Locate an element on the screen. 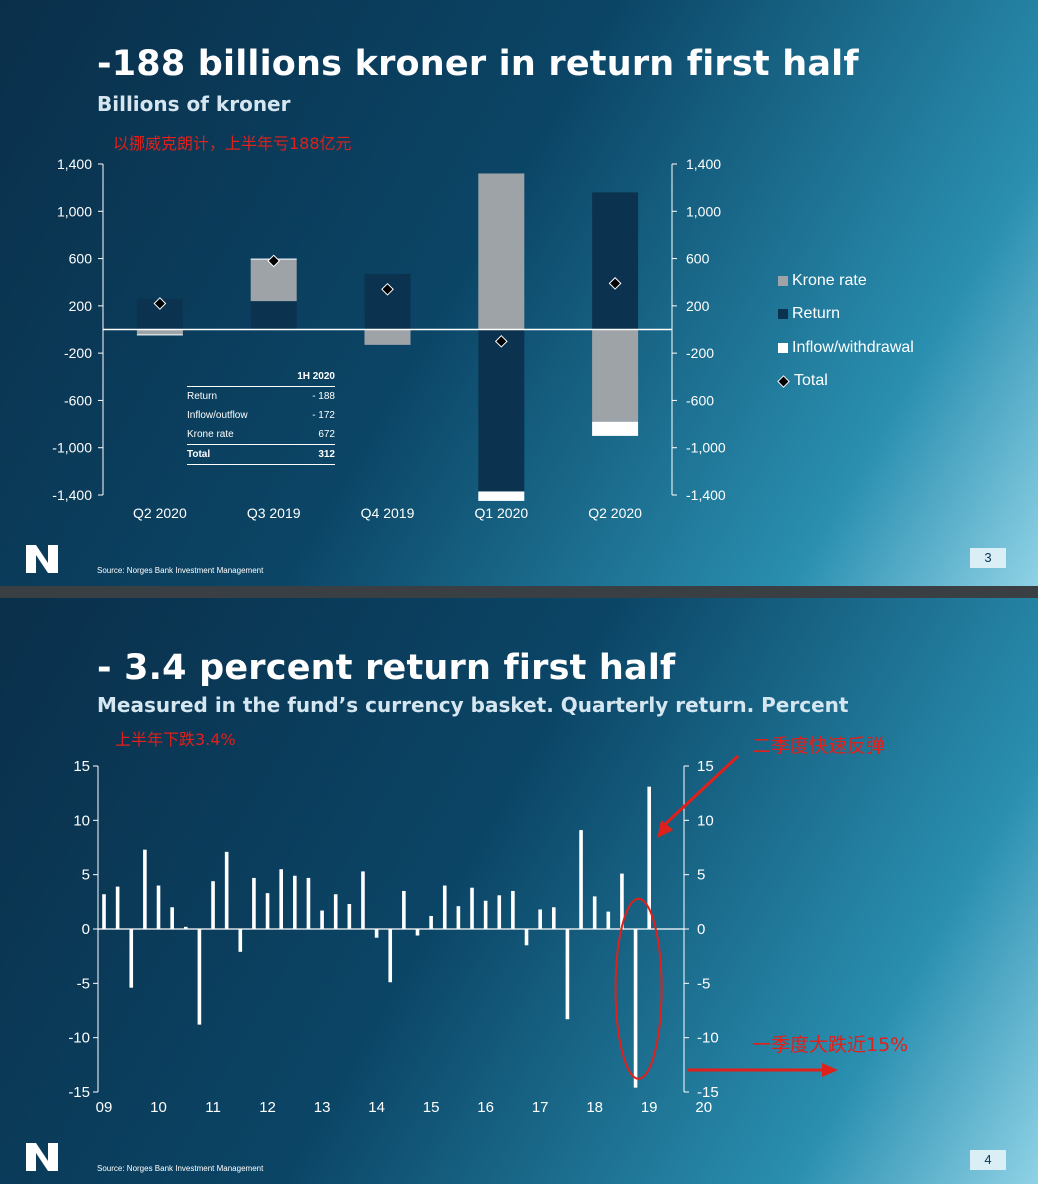  x-tick-label: 14 is located at coordinates (376, 1107).